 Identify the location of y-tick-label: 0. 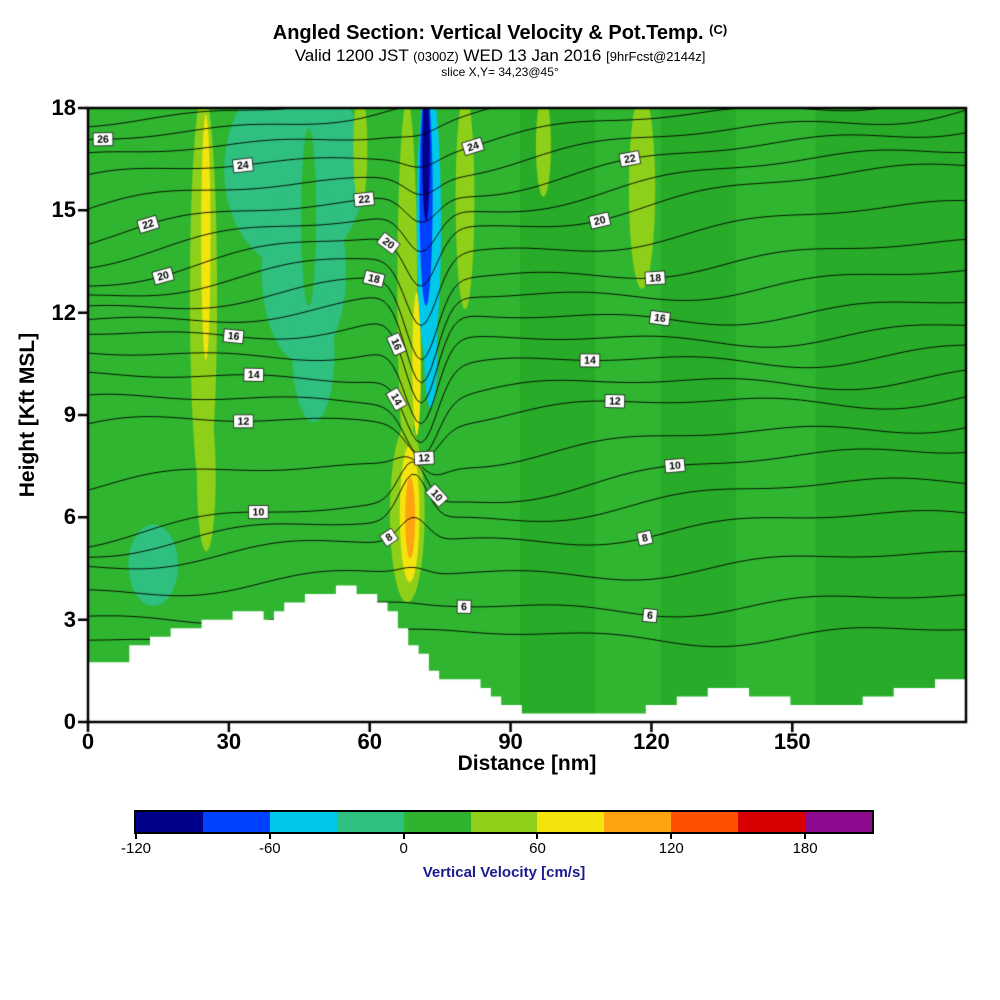
(69, 721).